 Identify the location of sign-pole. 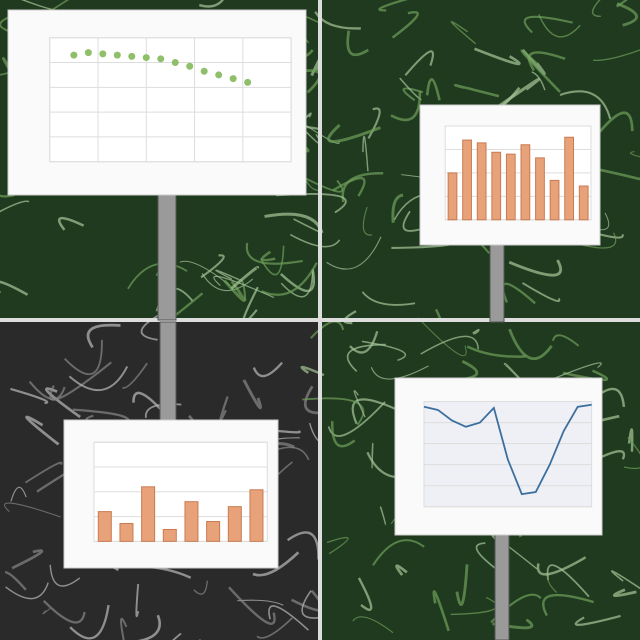
(167, 257).